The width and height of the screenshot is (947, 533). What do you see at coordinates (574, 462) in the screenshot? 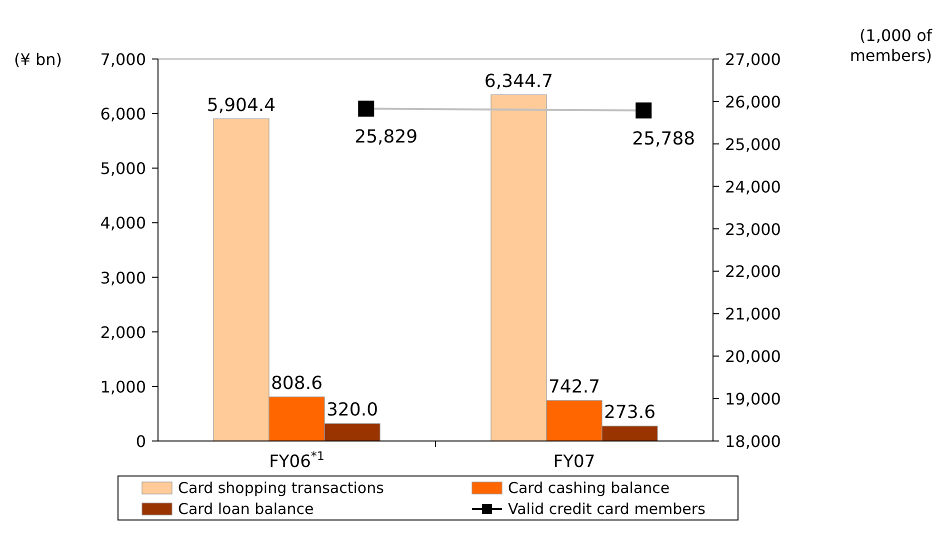
I see `x-tick-label: FY07` at bounding box center [574, 462].